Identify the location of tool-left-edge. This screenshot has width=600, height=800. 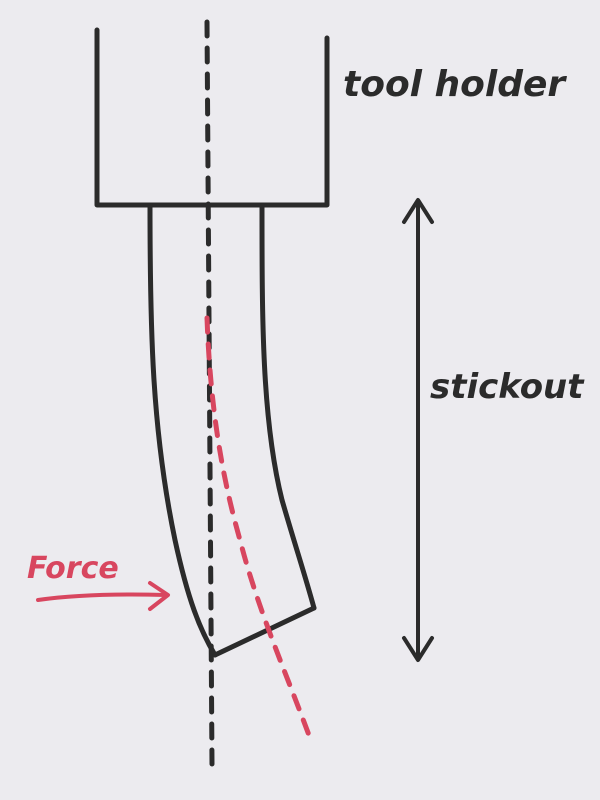
(182, 430).